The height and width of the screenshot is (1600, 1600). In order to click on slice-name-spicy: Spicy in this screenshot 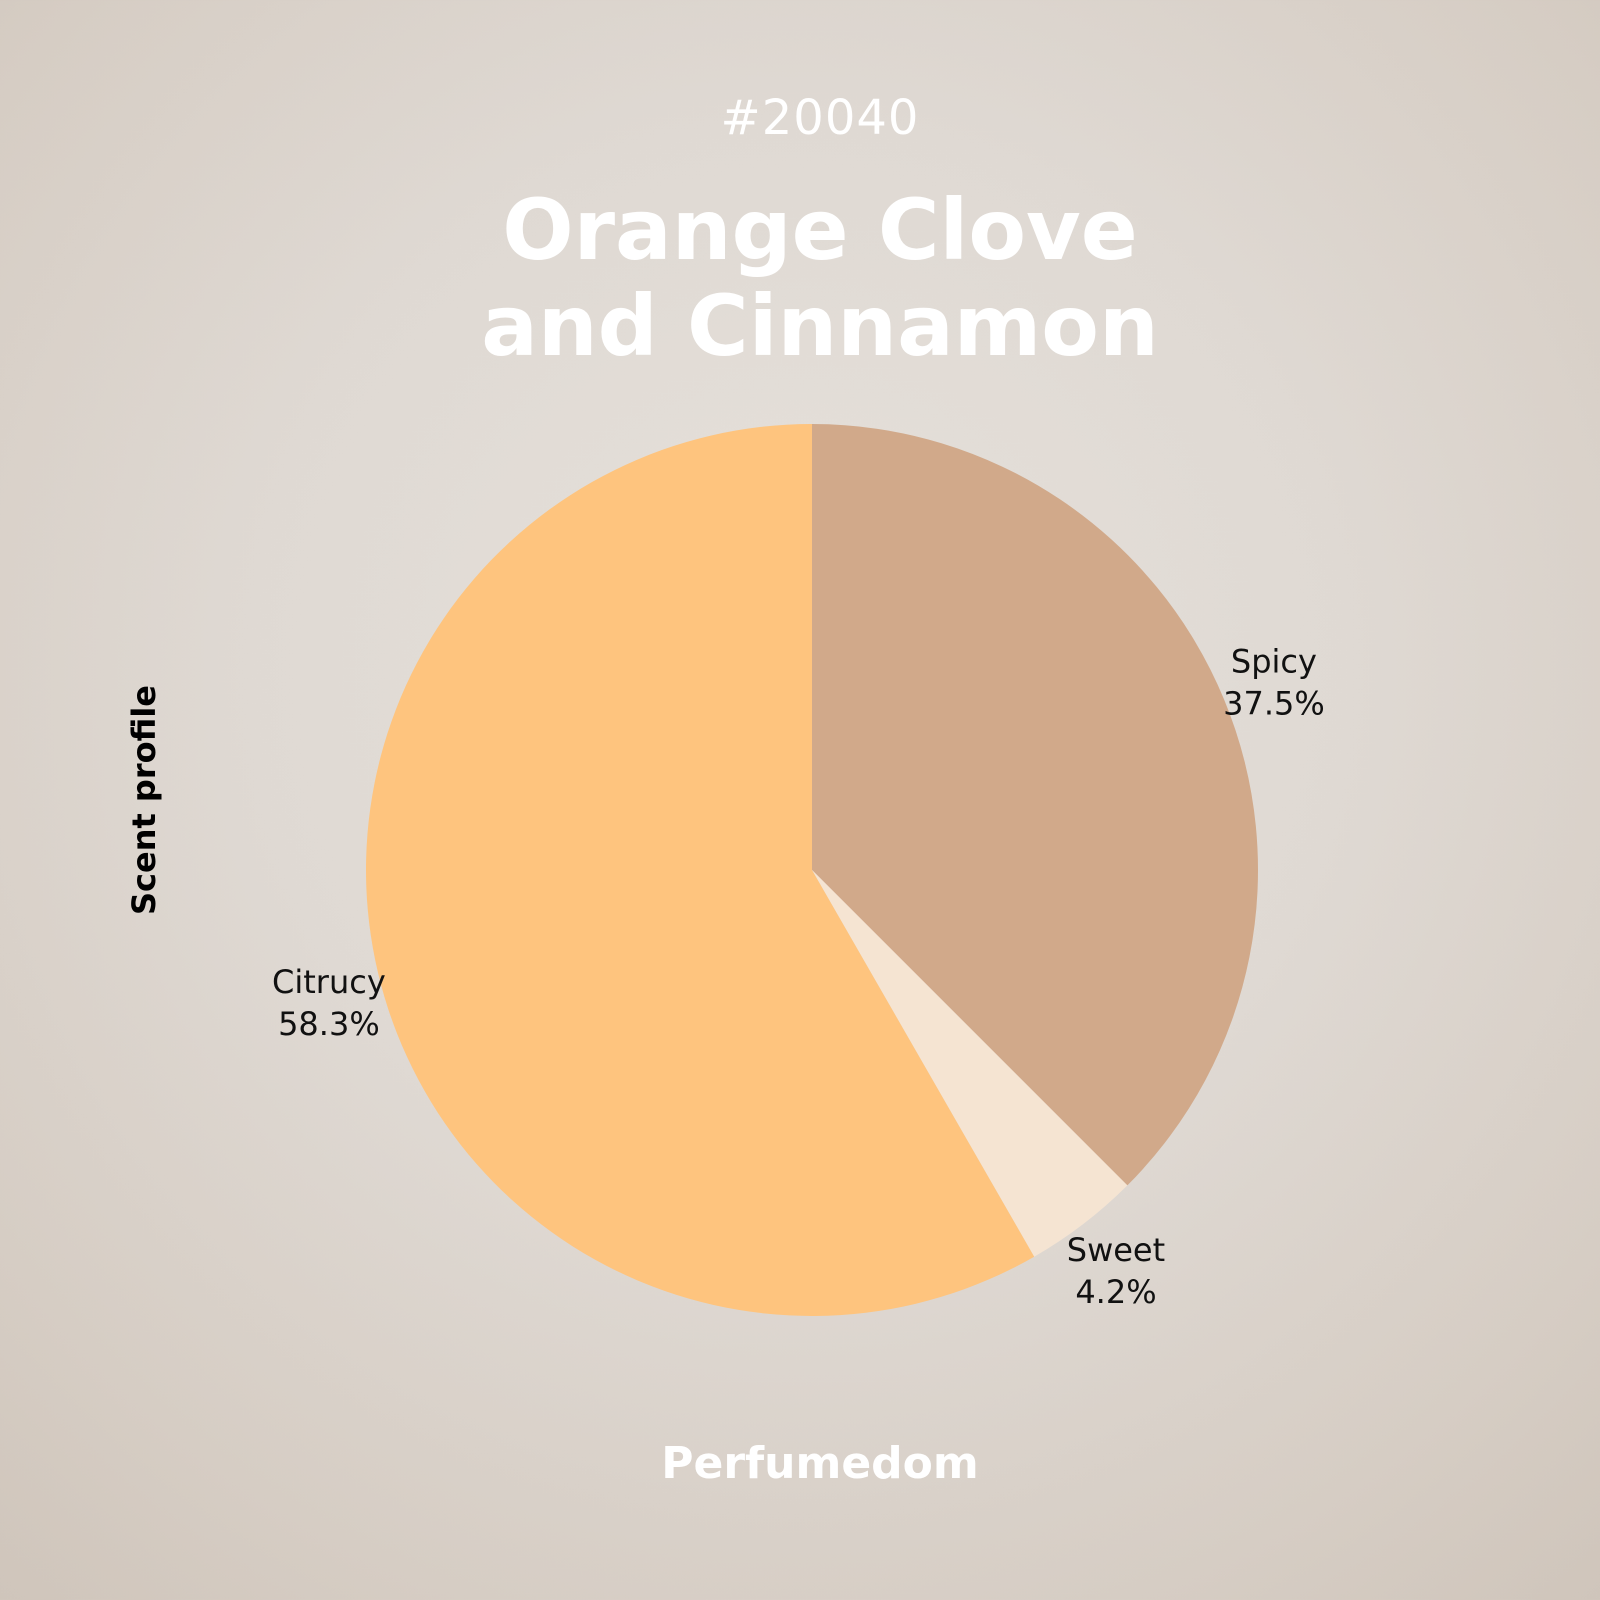, I will do `click(1274, 662)`.